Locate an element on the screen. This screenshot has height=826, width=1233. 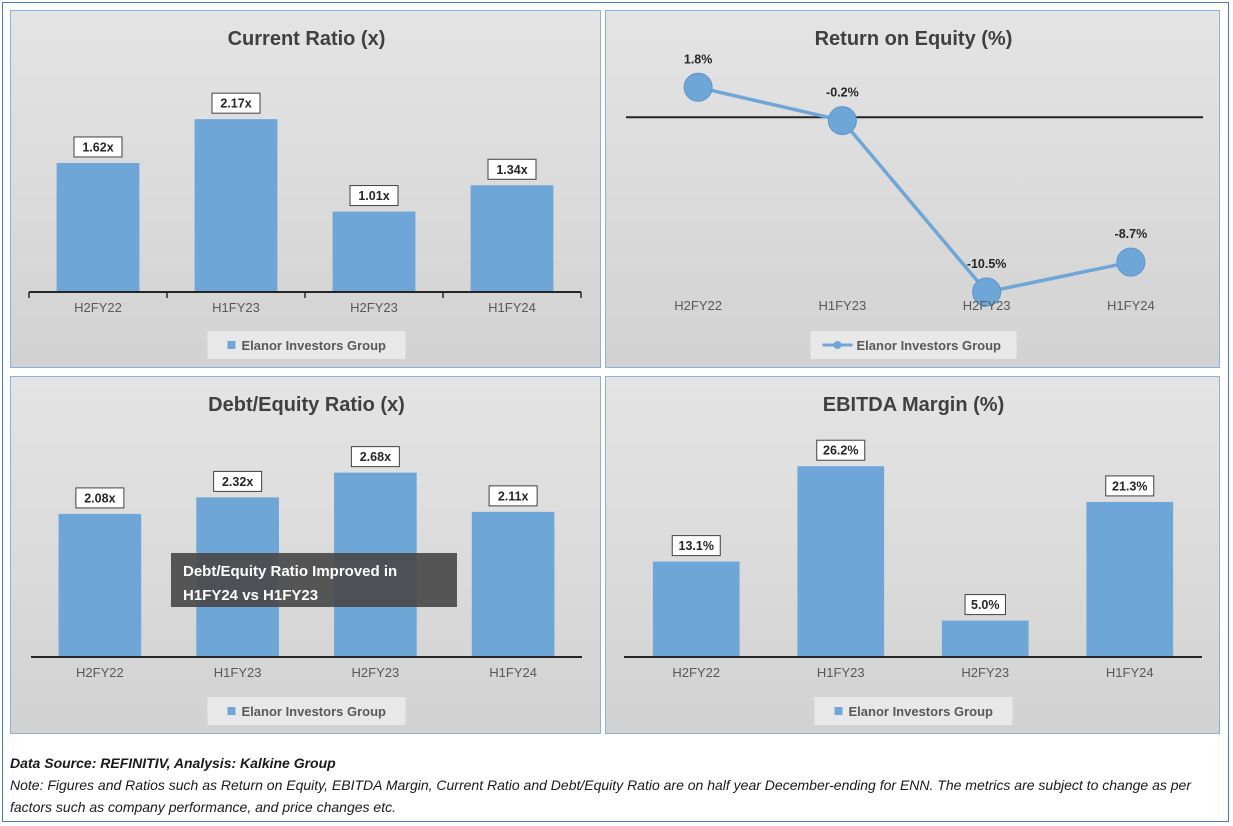
return-on-equity-title: Return on Equity (%) is located at coordinates (914, 39).